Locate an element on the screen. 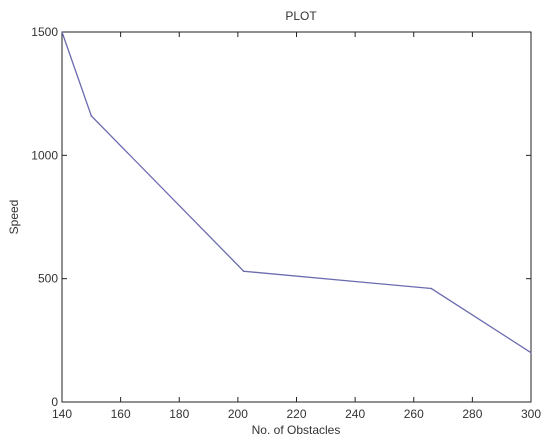 This screenshot has height=442, width=542. x-tick-label: 240 is located at coordinates (355, 414).